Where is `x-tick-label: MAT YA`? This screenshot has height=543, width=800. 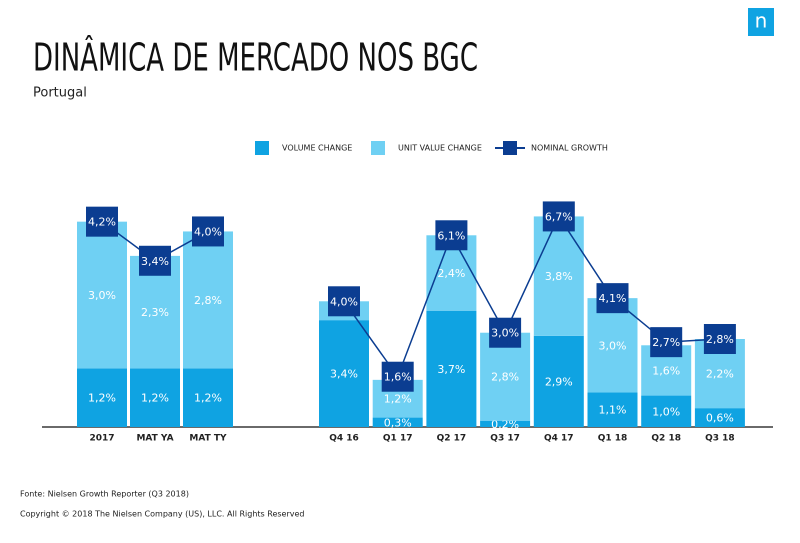 x-tick-label: MAT YA is located at coordinates (154, 439).